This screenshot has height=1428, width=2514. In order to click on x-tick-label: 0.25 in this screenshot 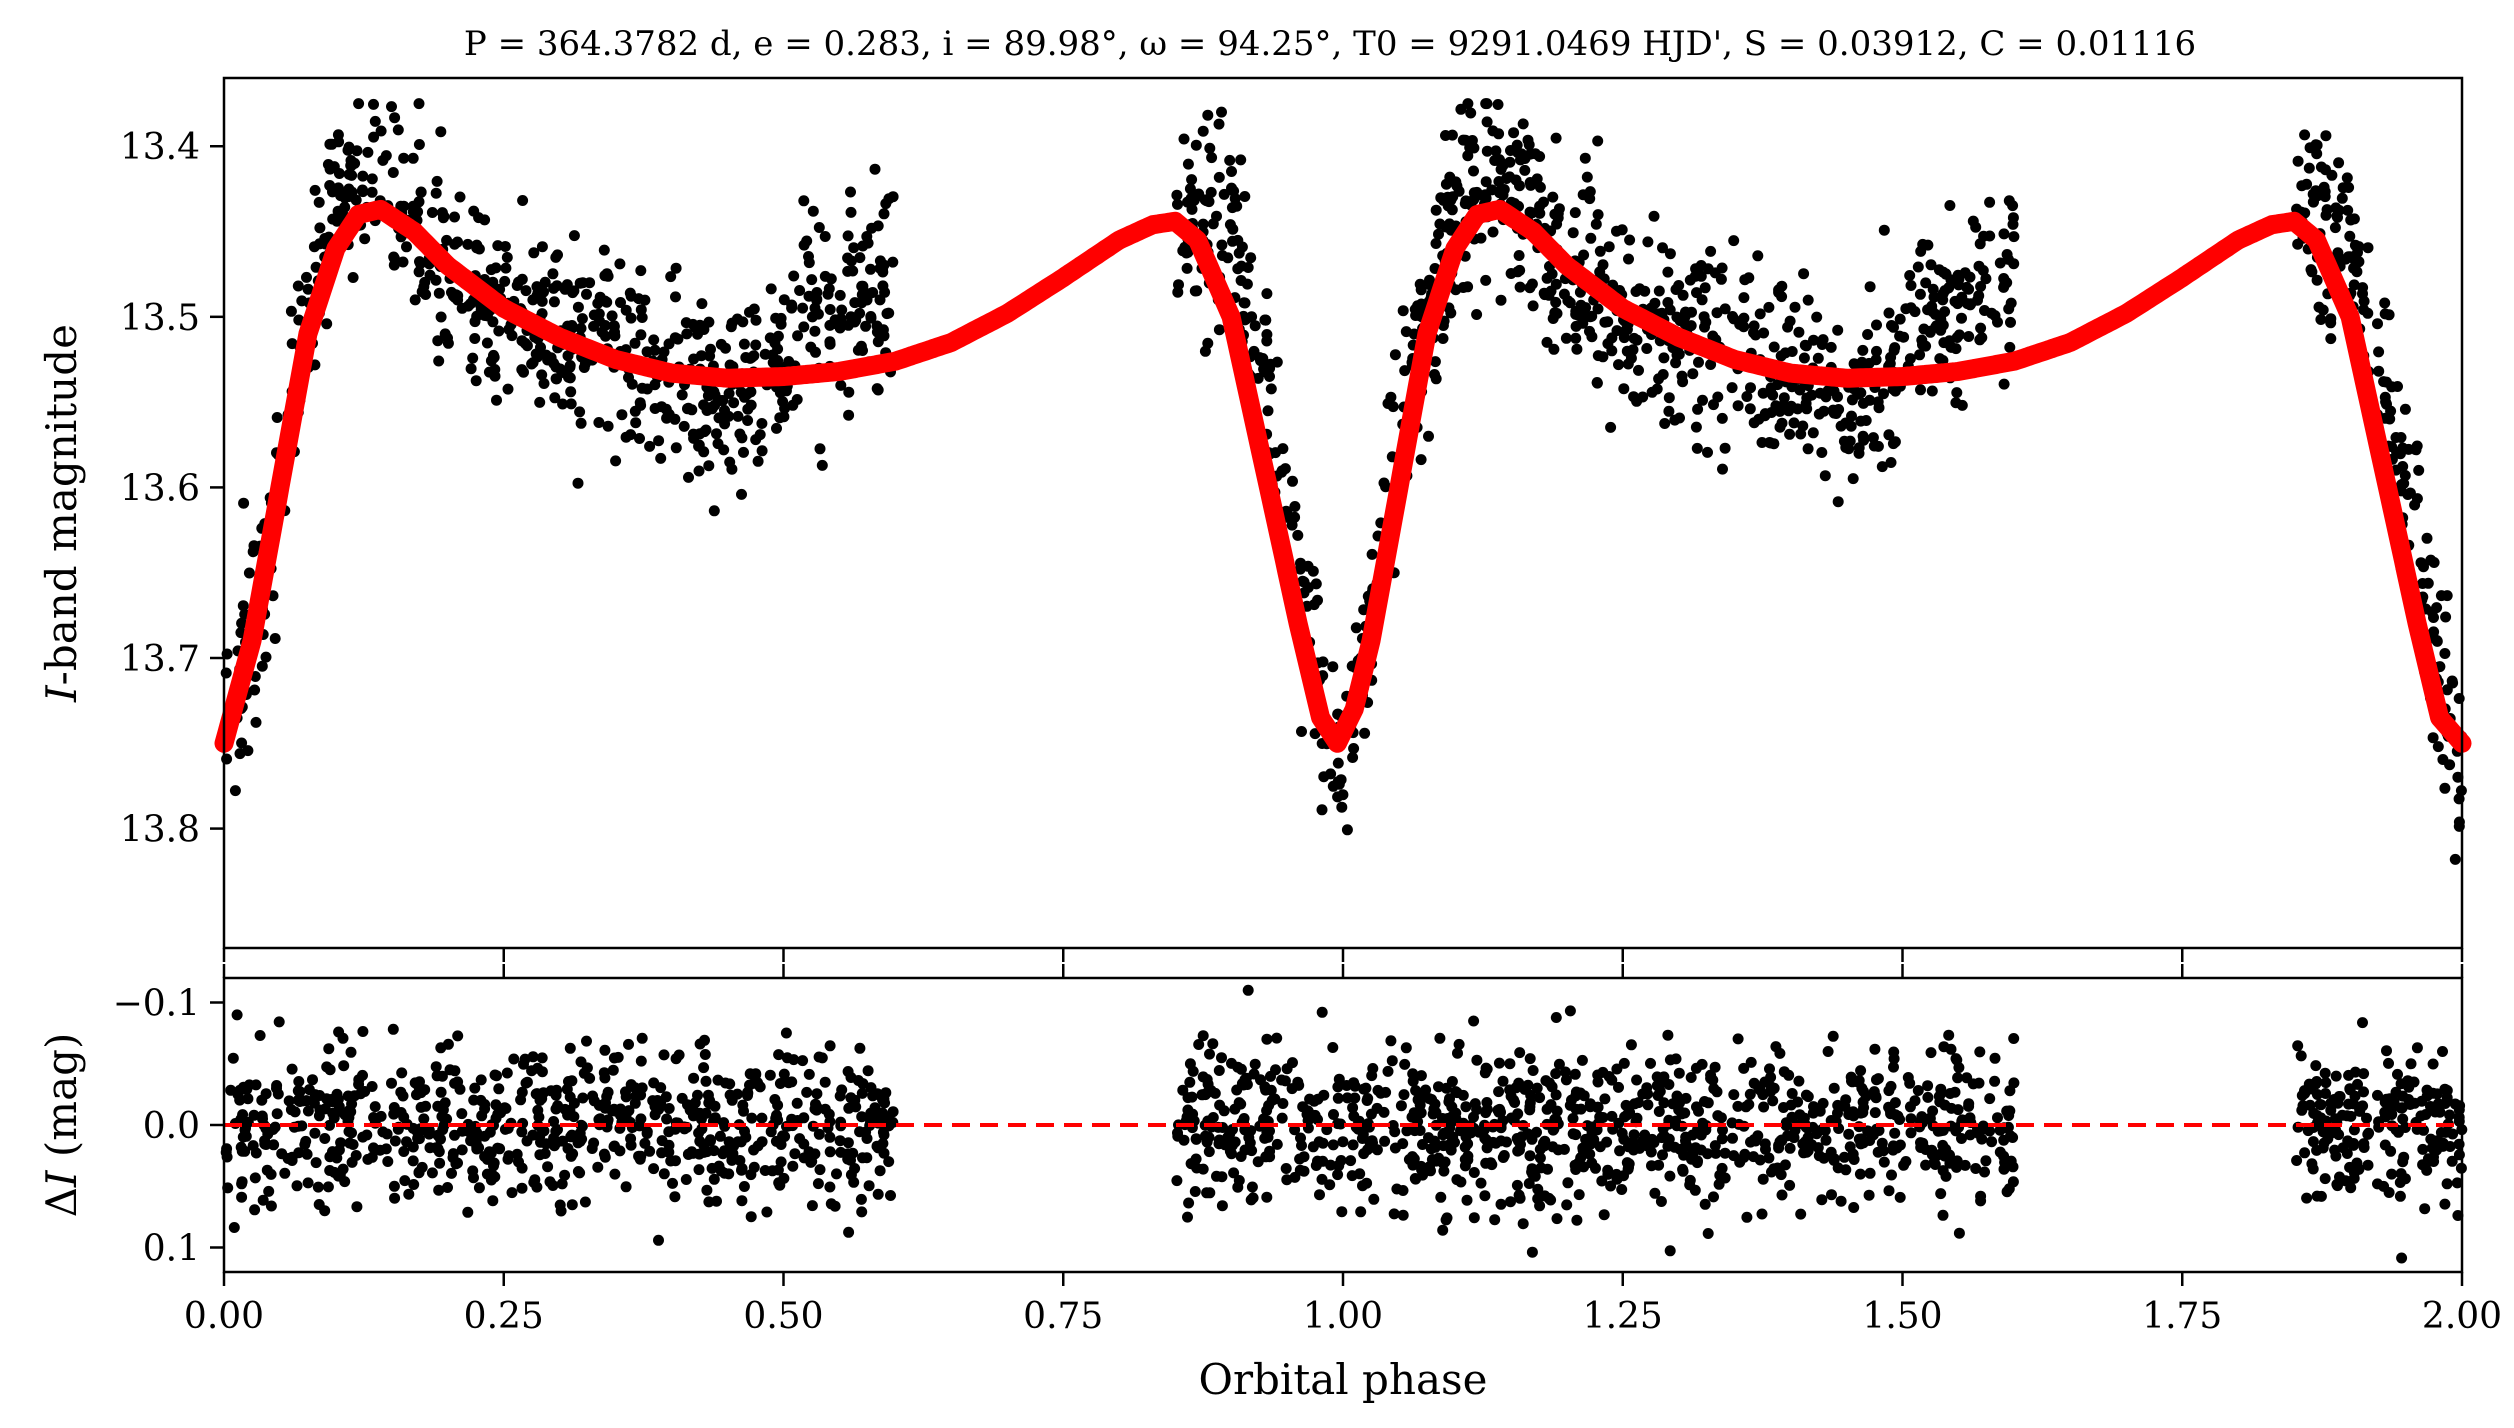, I will do `click(504, 1316)`.